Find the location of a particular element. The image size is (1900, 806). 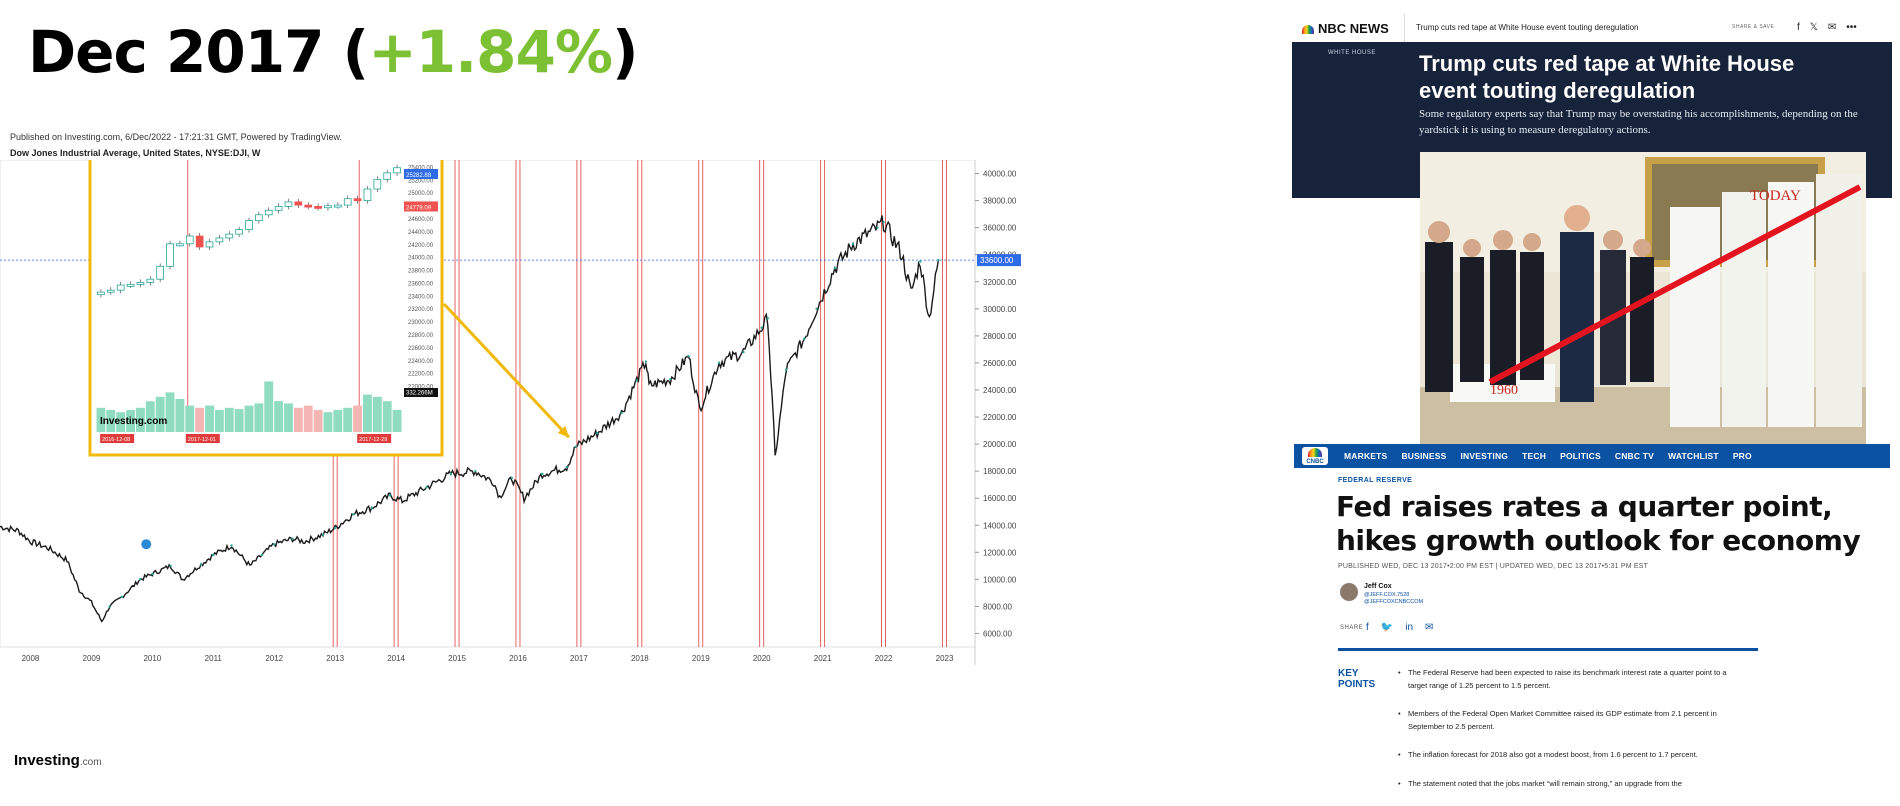

share-icons: f 🐦 in ✉ is located at coordinates (1405, 627).